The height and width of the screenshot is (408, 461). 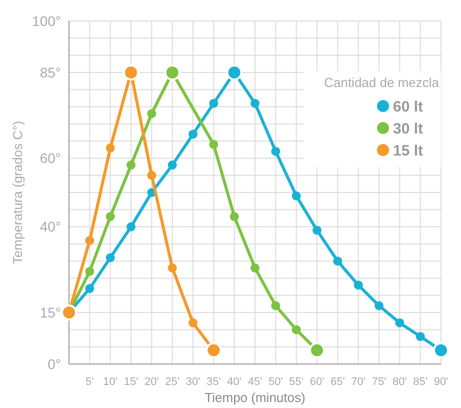 I want to click on x-tick-label: 90', so click(x=441, y=382).